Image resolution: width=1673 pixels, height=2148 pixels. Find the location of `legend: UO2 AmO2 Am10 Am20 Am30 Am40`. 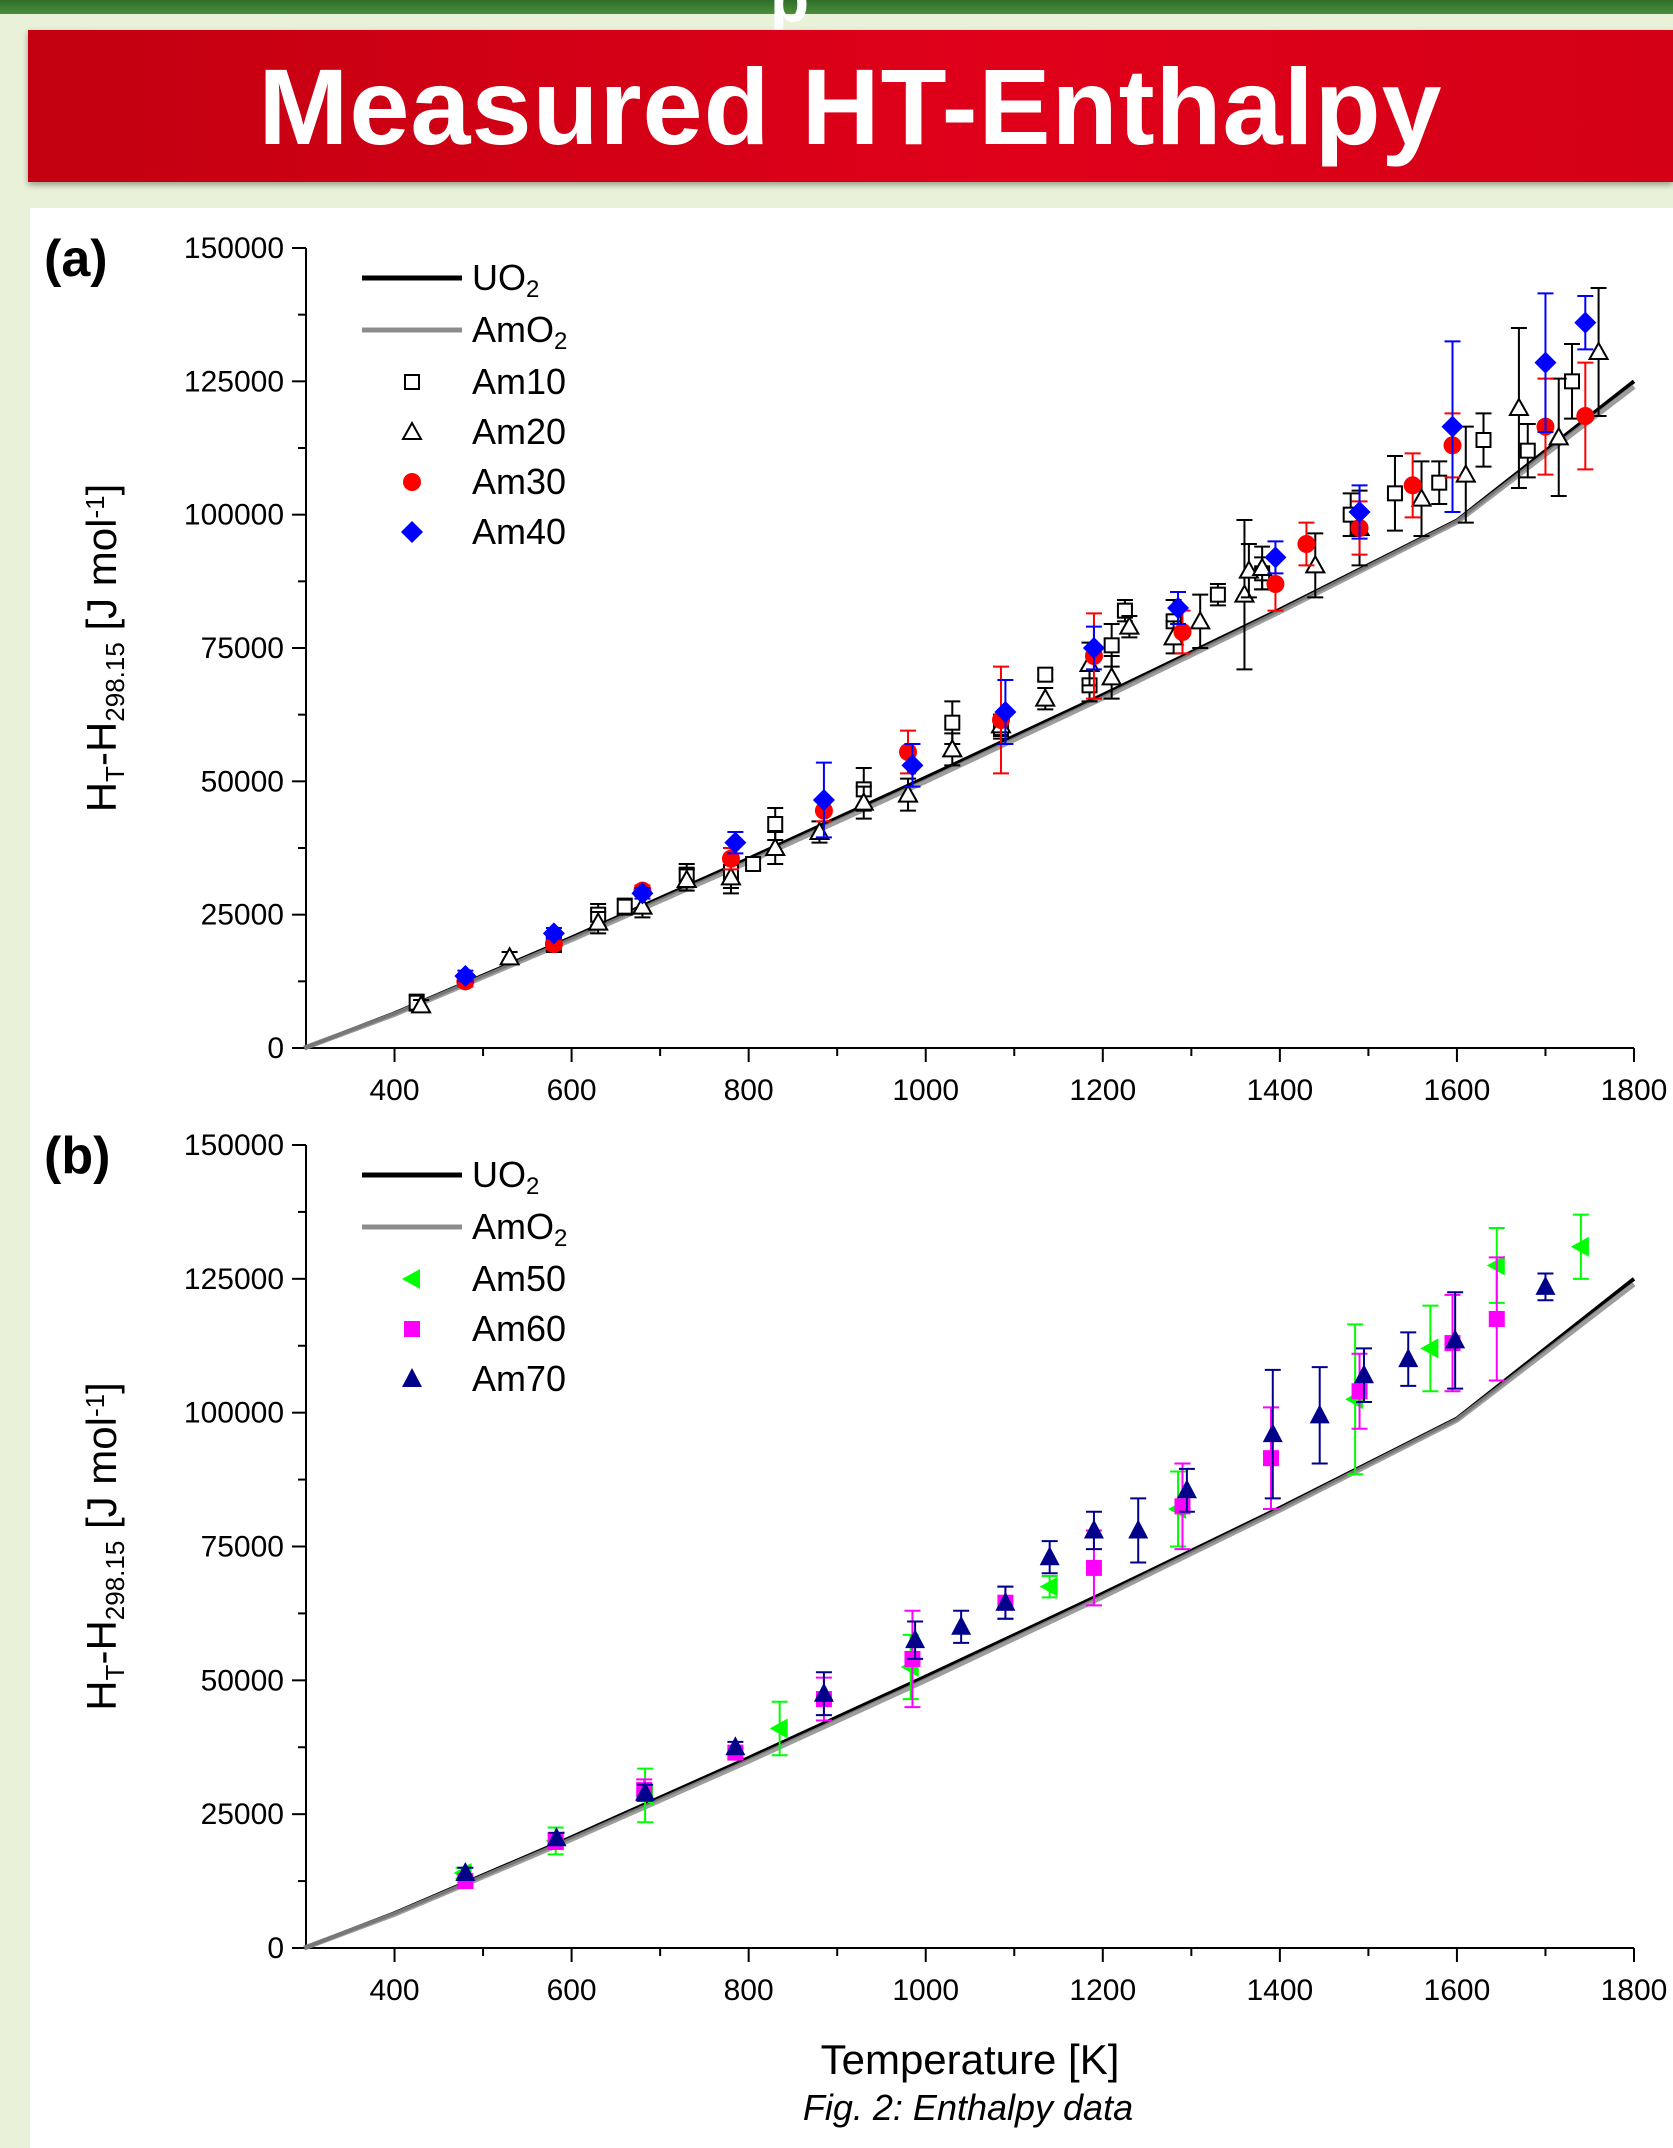

legend: UO2 AmO2 Am10 Am20 Am30 Am40 is located at coordinates (464, 404).